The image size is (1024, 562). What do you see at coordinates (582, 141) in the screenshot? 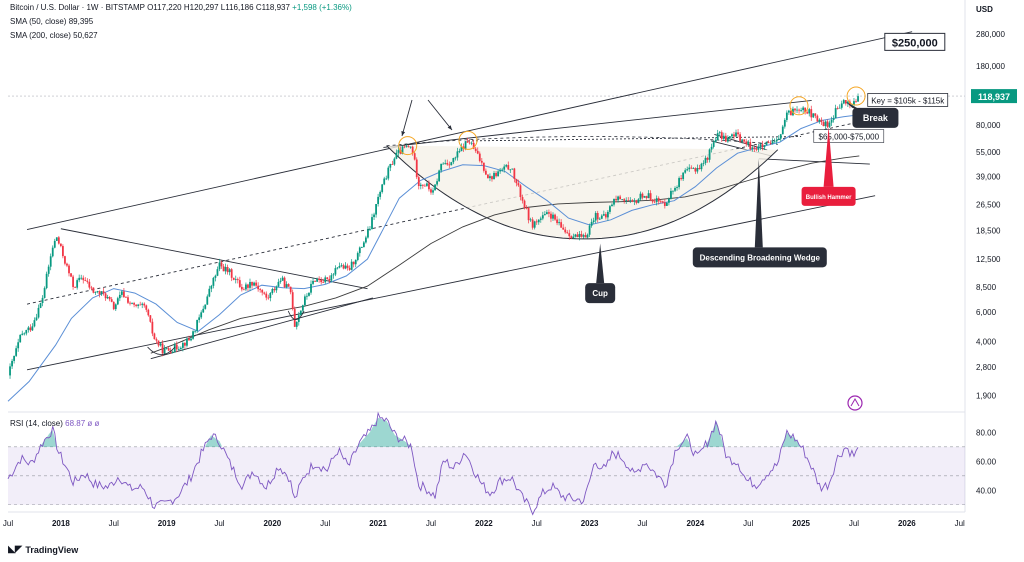
I see `cup-rim-dashed` at bounding box center [582, 141].